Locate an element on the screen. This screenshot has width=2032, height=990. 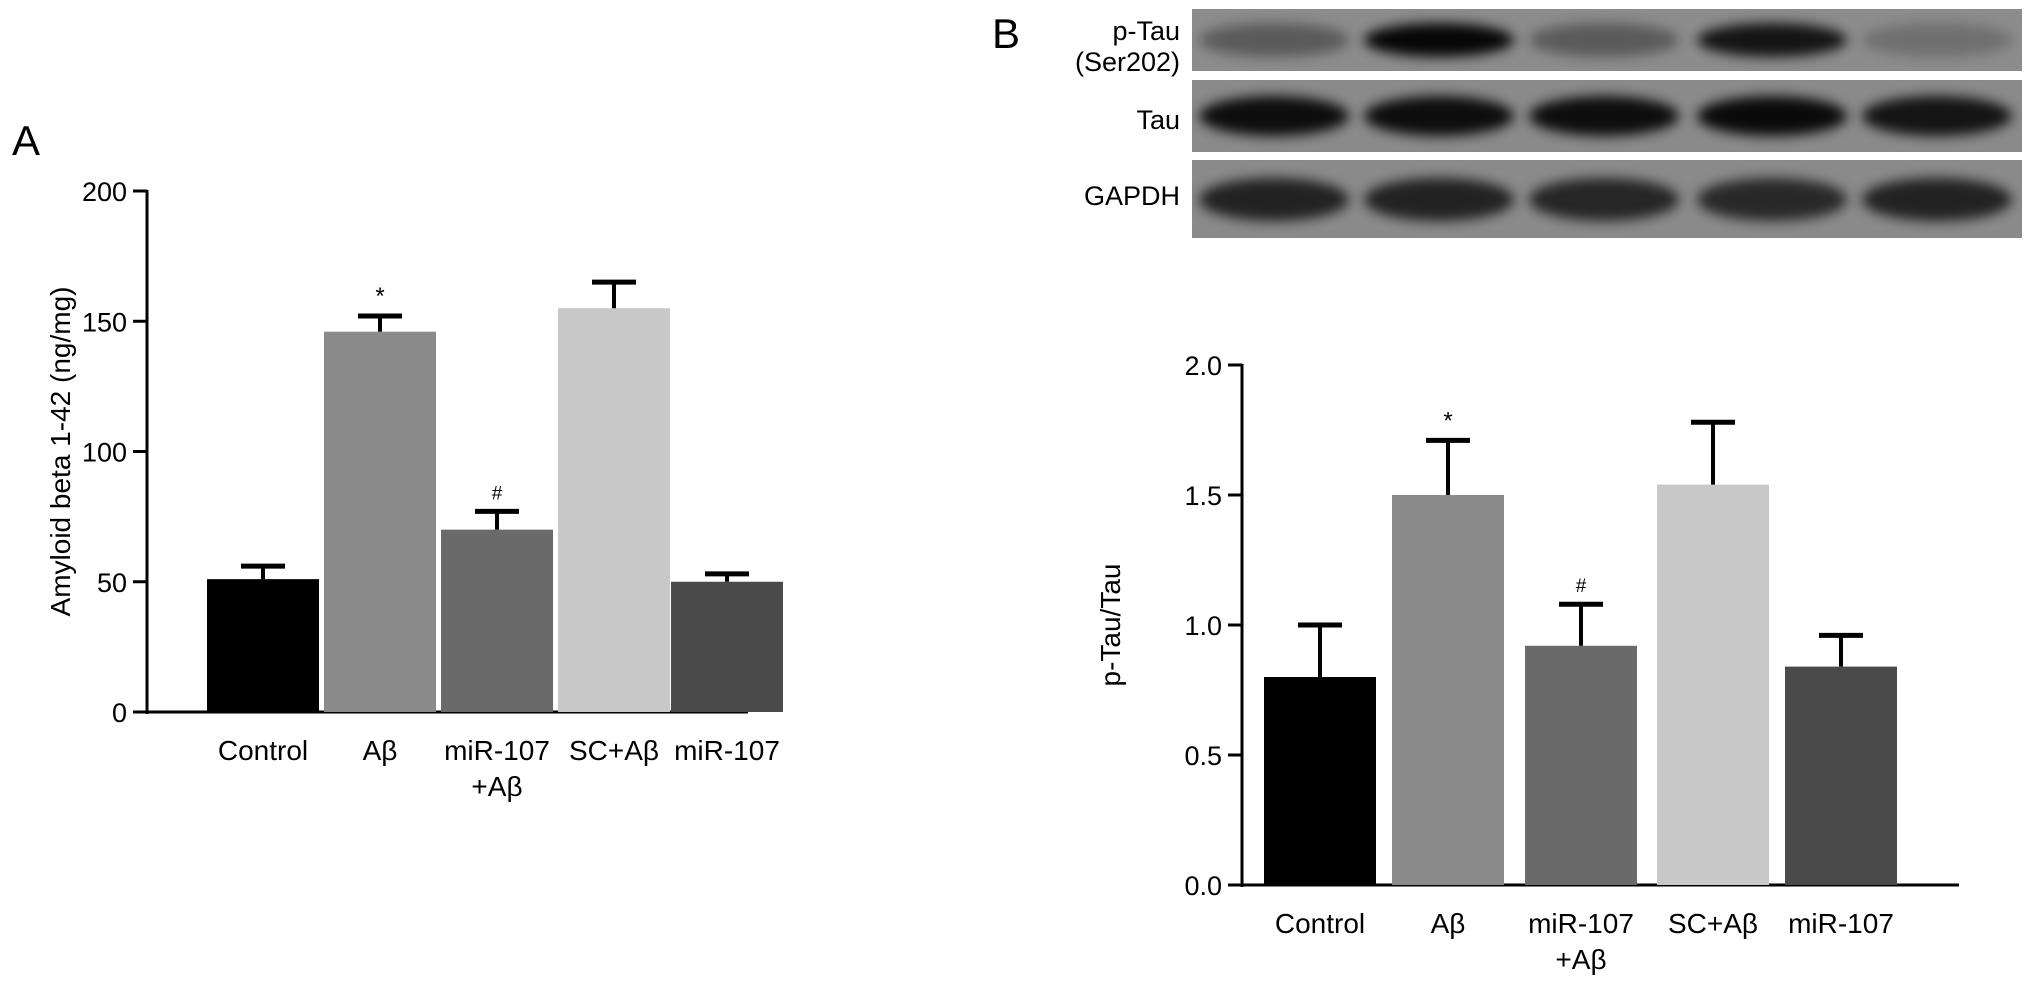
blot-row-label: GAPDH is located at coordinates (1132, 196).